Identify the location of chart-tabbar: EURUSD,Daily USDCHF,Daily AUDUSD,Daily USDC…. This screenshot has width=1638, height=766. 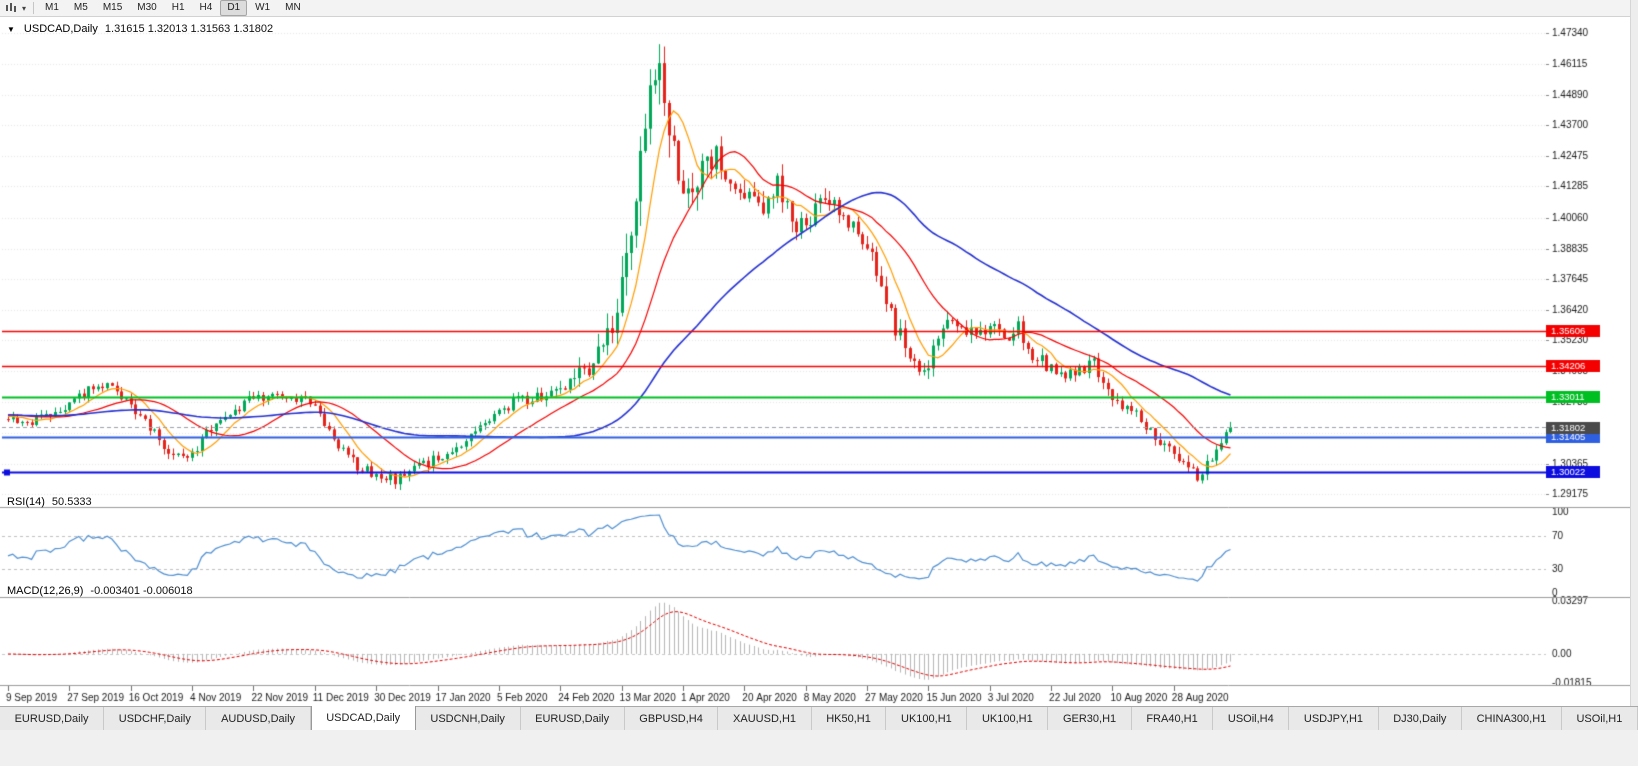
(819, 718).